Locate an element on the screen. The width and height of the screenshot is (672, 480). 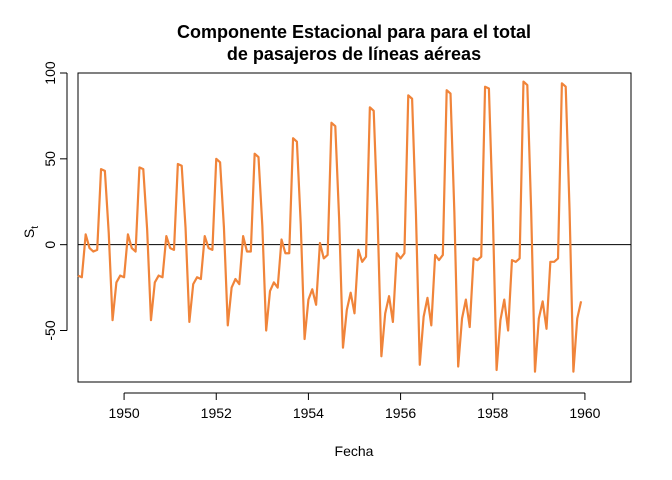
x-axis: 1950 1952 1954 1956 1958 1960 is located at coordinates (355, 406).